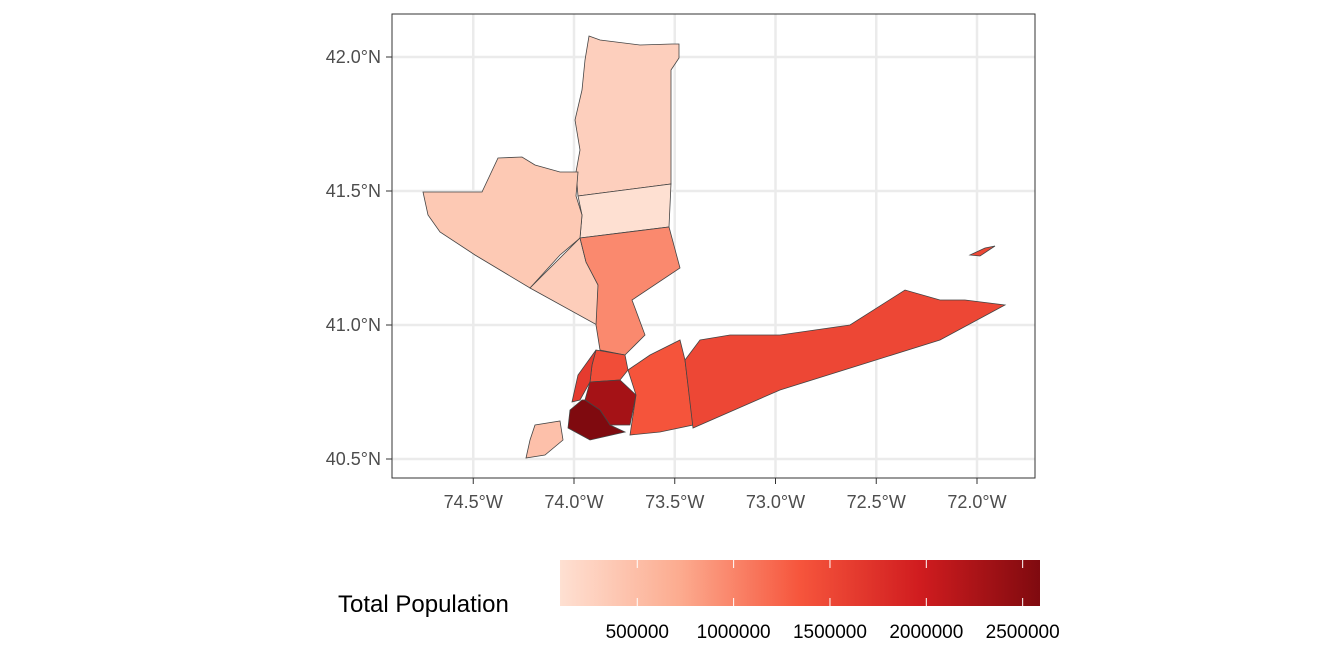  I want to click on y-tick-label: 41.0°N, so click(353, 325).